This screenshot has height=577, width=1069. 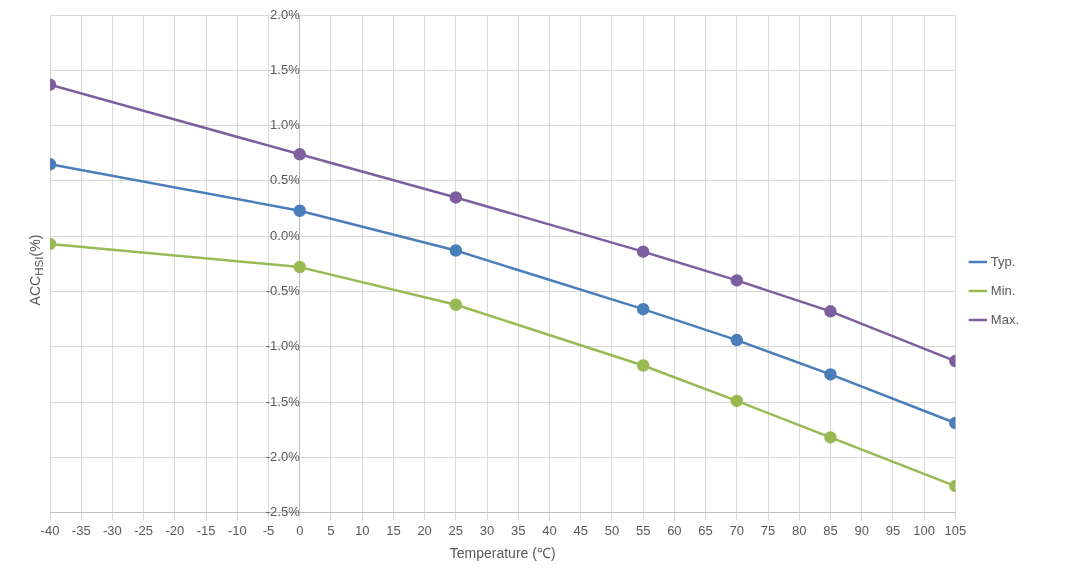 What do you see at coordinates (283, 456) in the screenshot?
I see `y-tick-label: -2.0%` at bounding box center [283, 456].